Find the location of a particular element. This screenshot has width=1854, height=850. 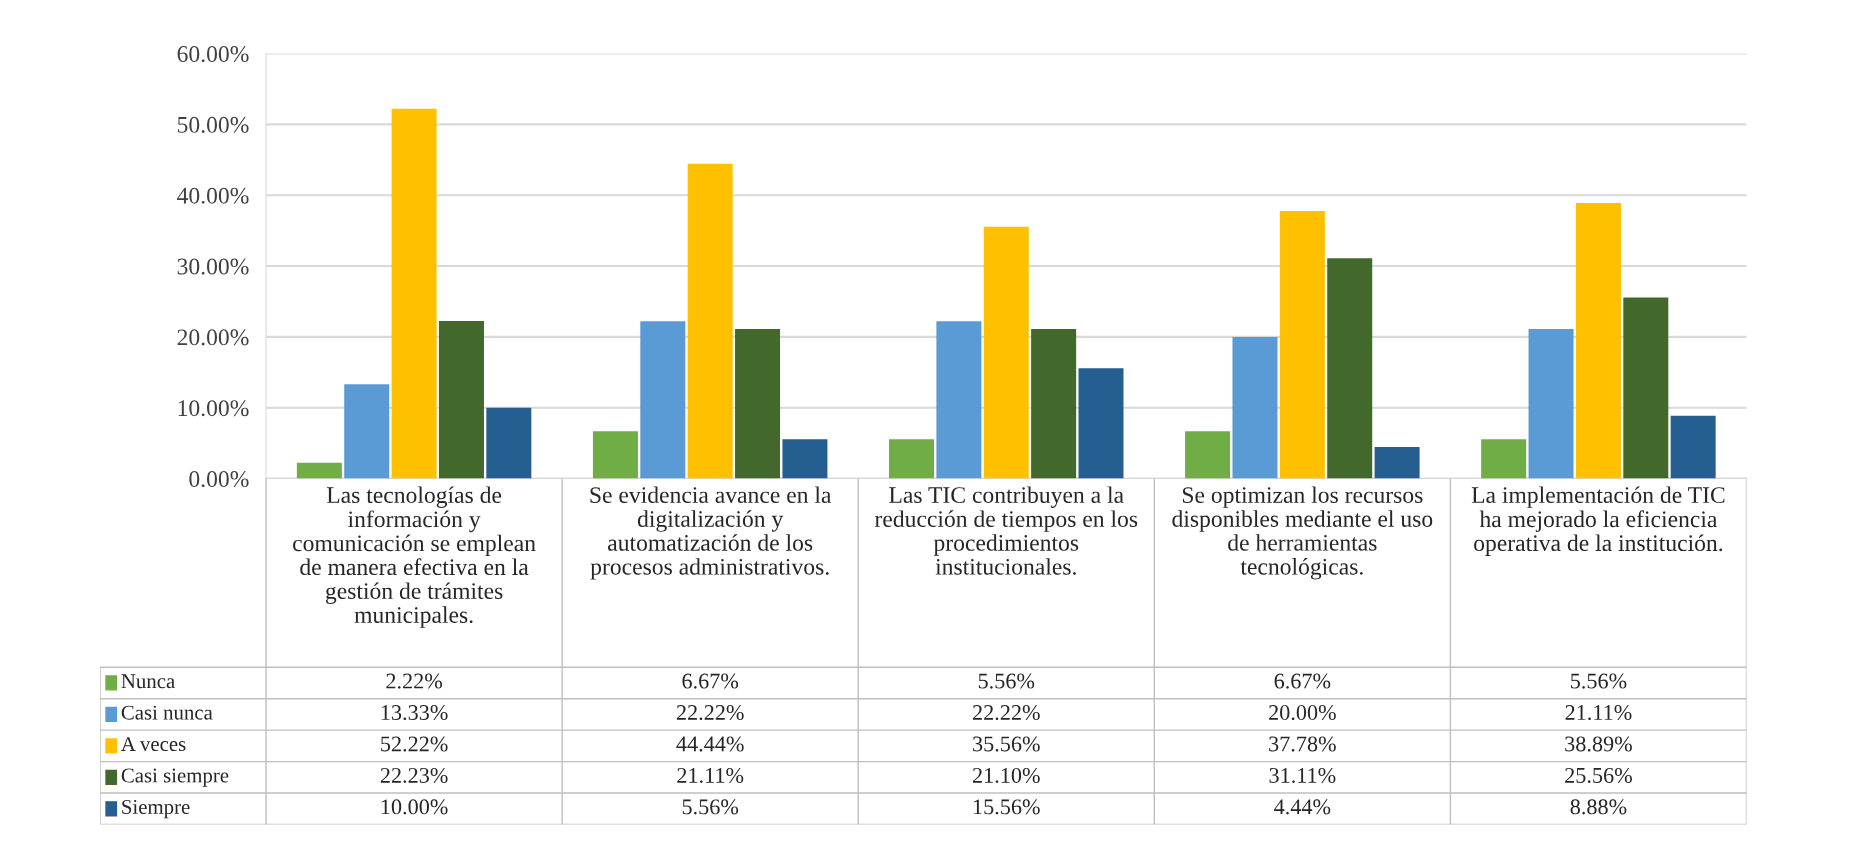

data-label: 8.88% is located at coordinates (1598, 807).